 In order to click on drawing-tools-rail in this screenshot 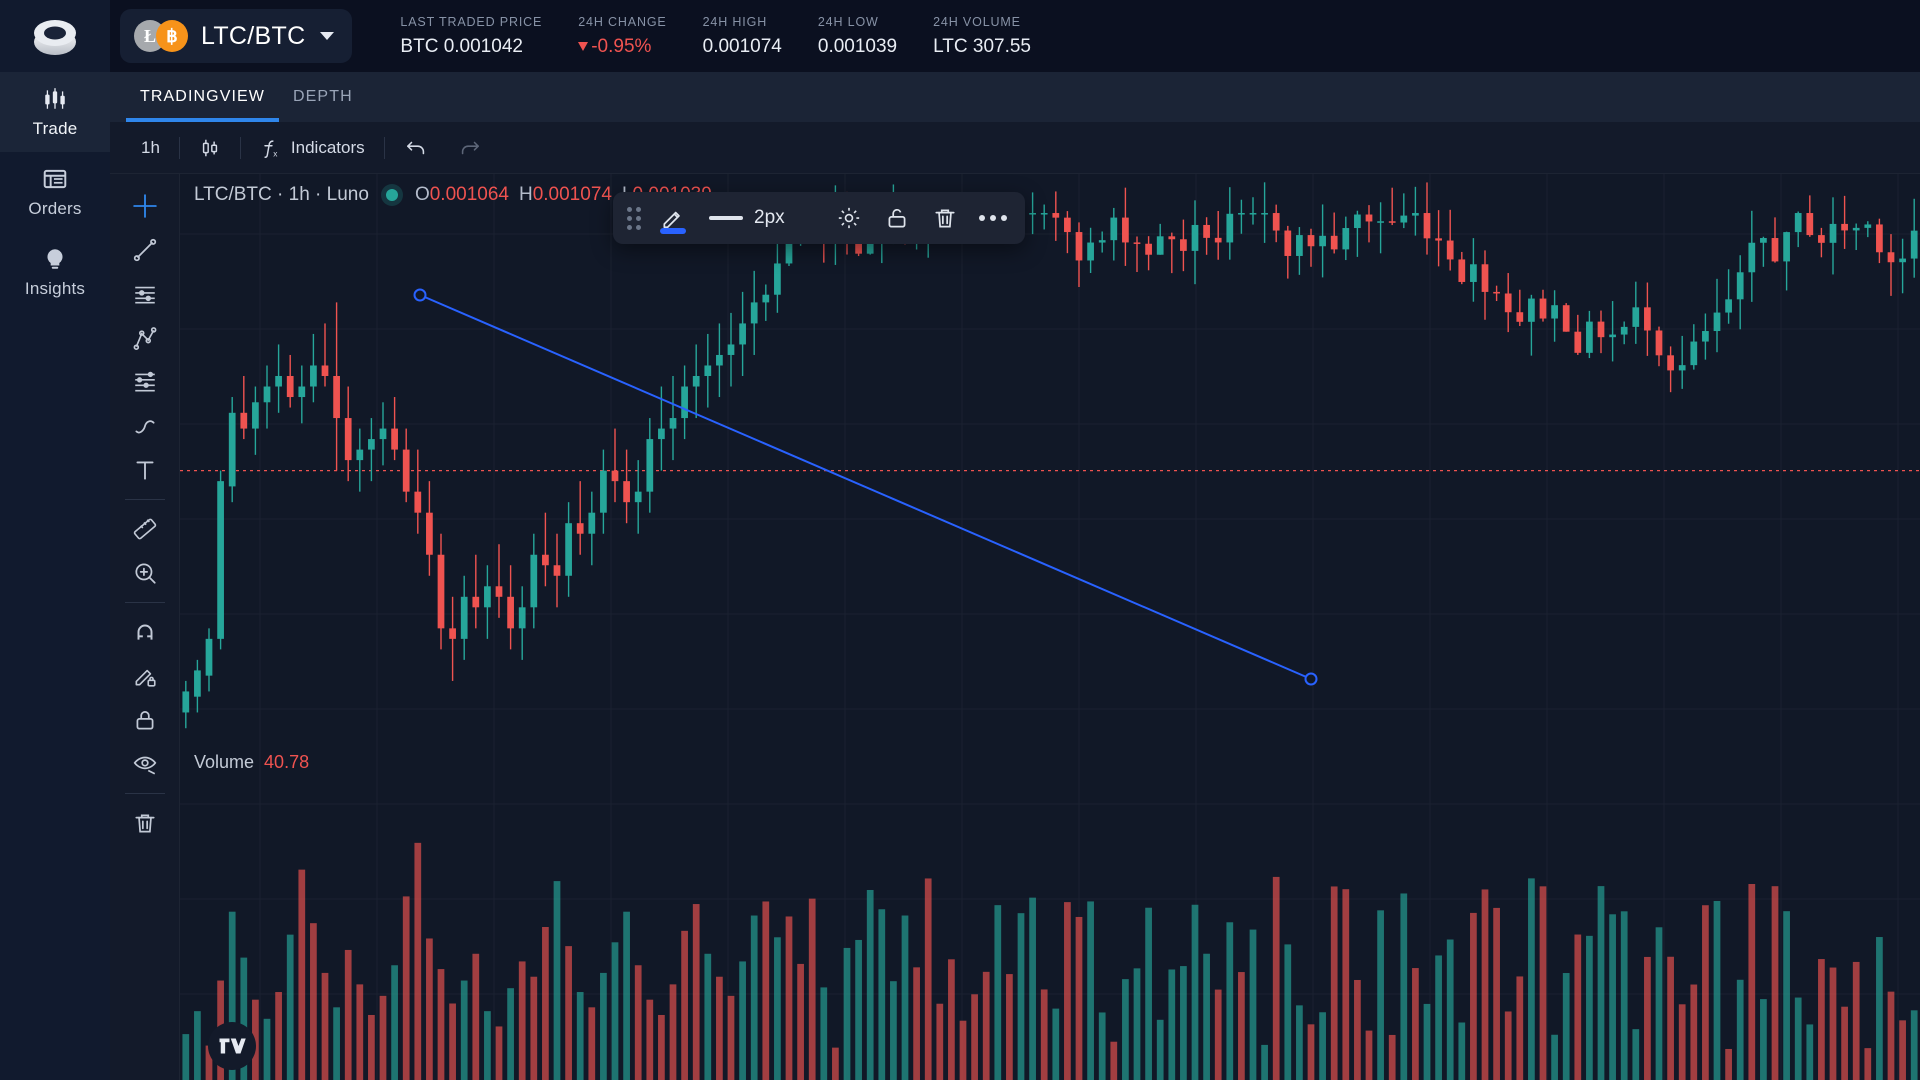, I will do `click(145, 627)`.